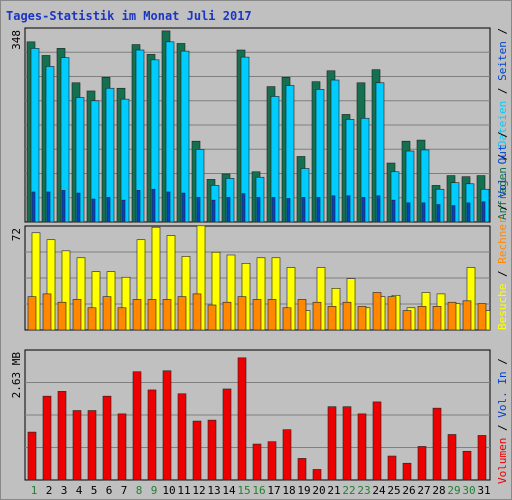  What do you see at coordinates (502, 461) in the screenshot?
I see `side-label-part: Volumen` at bounding box center [502, 461].